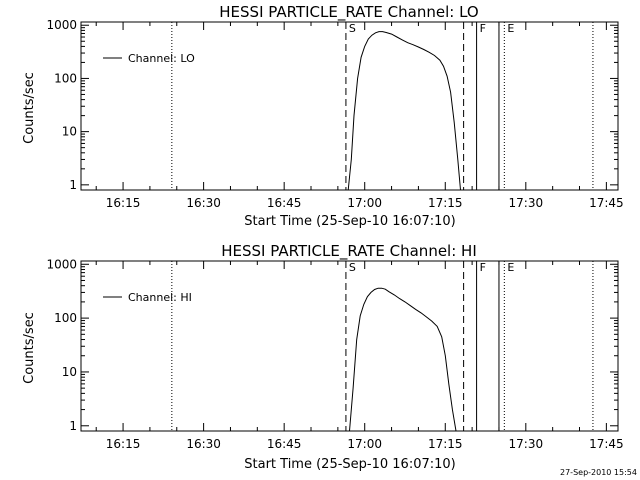  I want to click on legend-label: Channel: HI, so click(160, 297).